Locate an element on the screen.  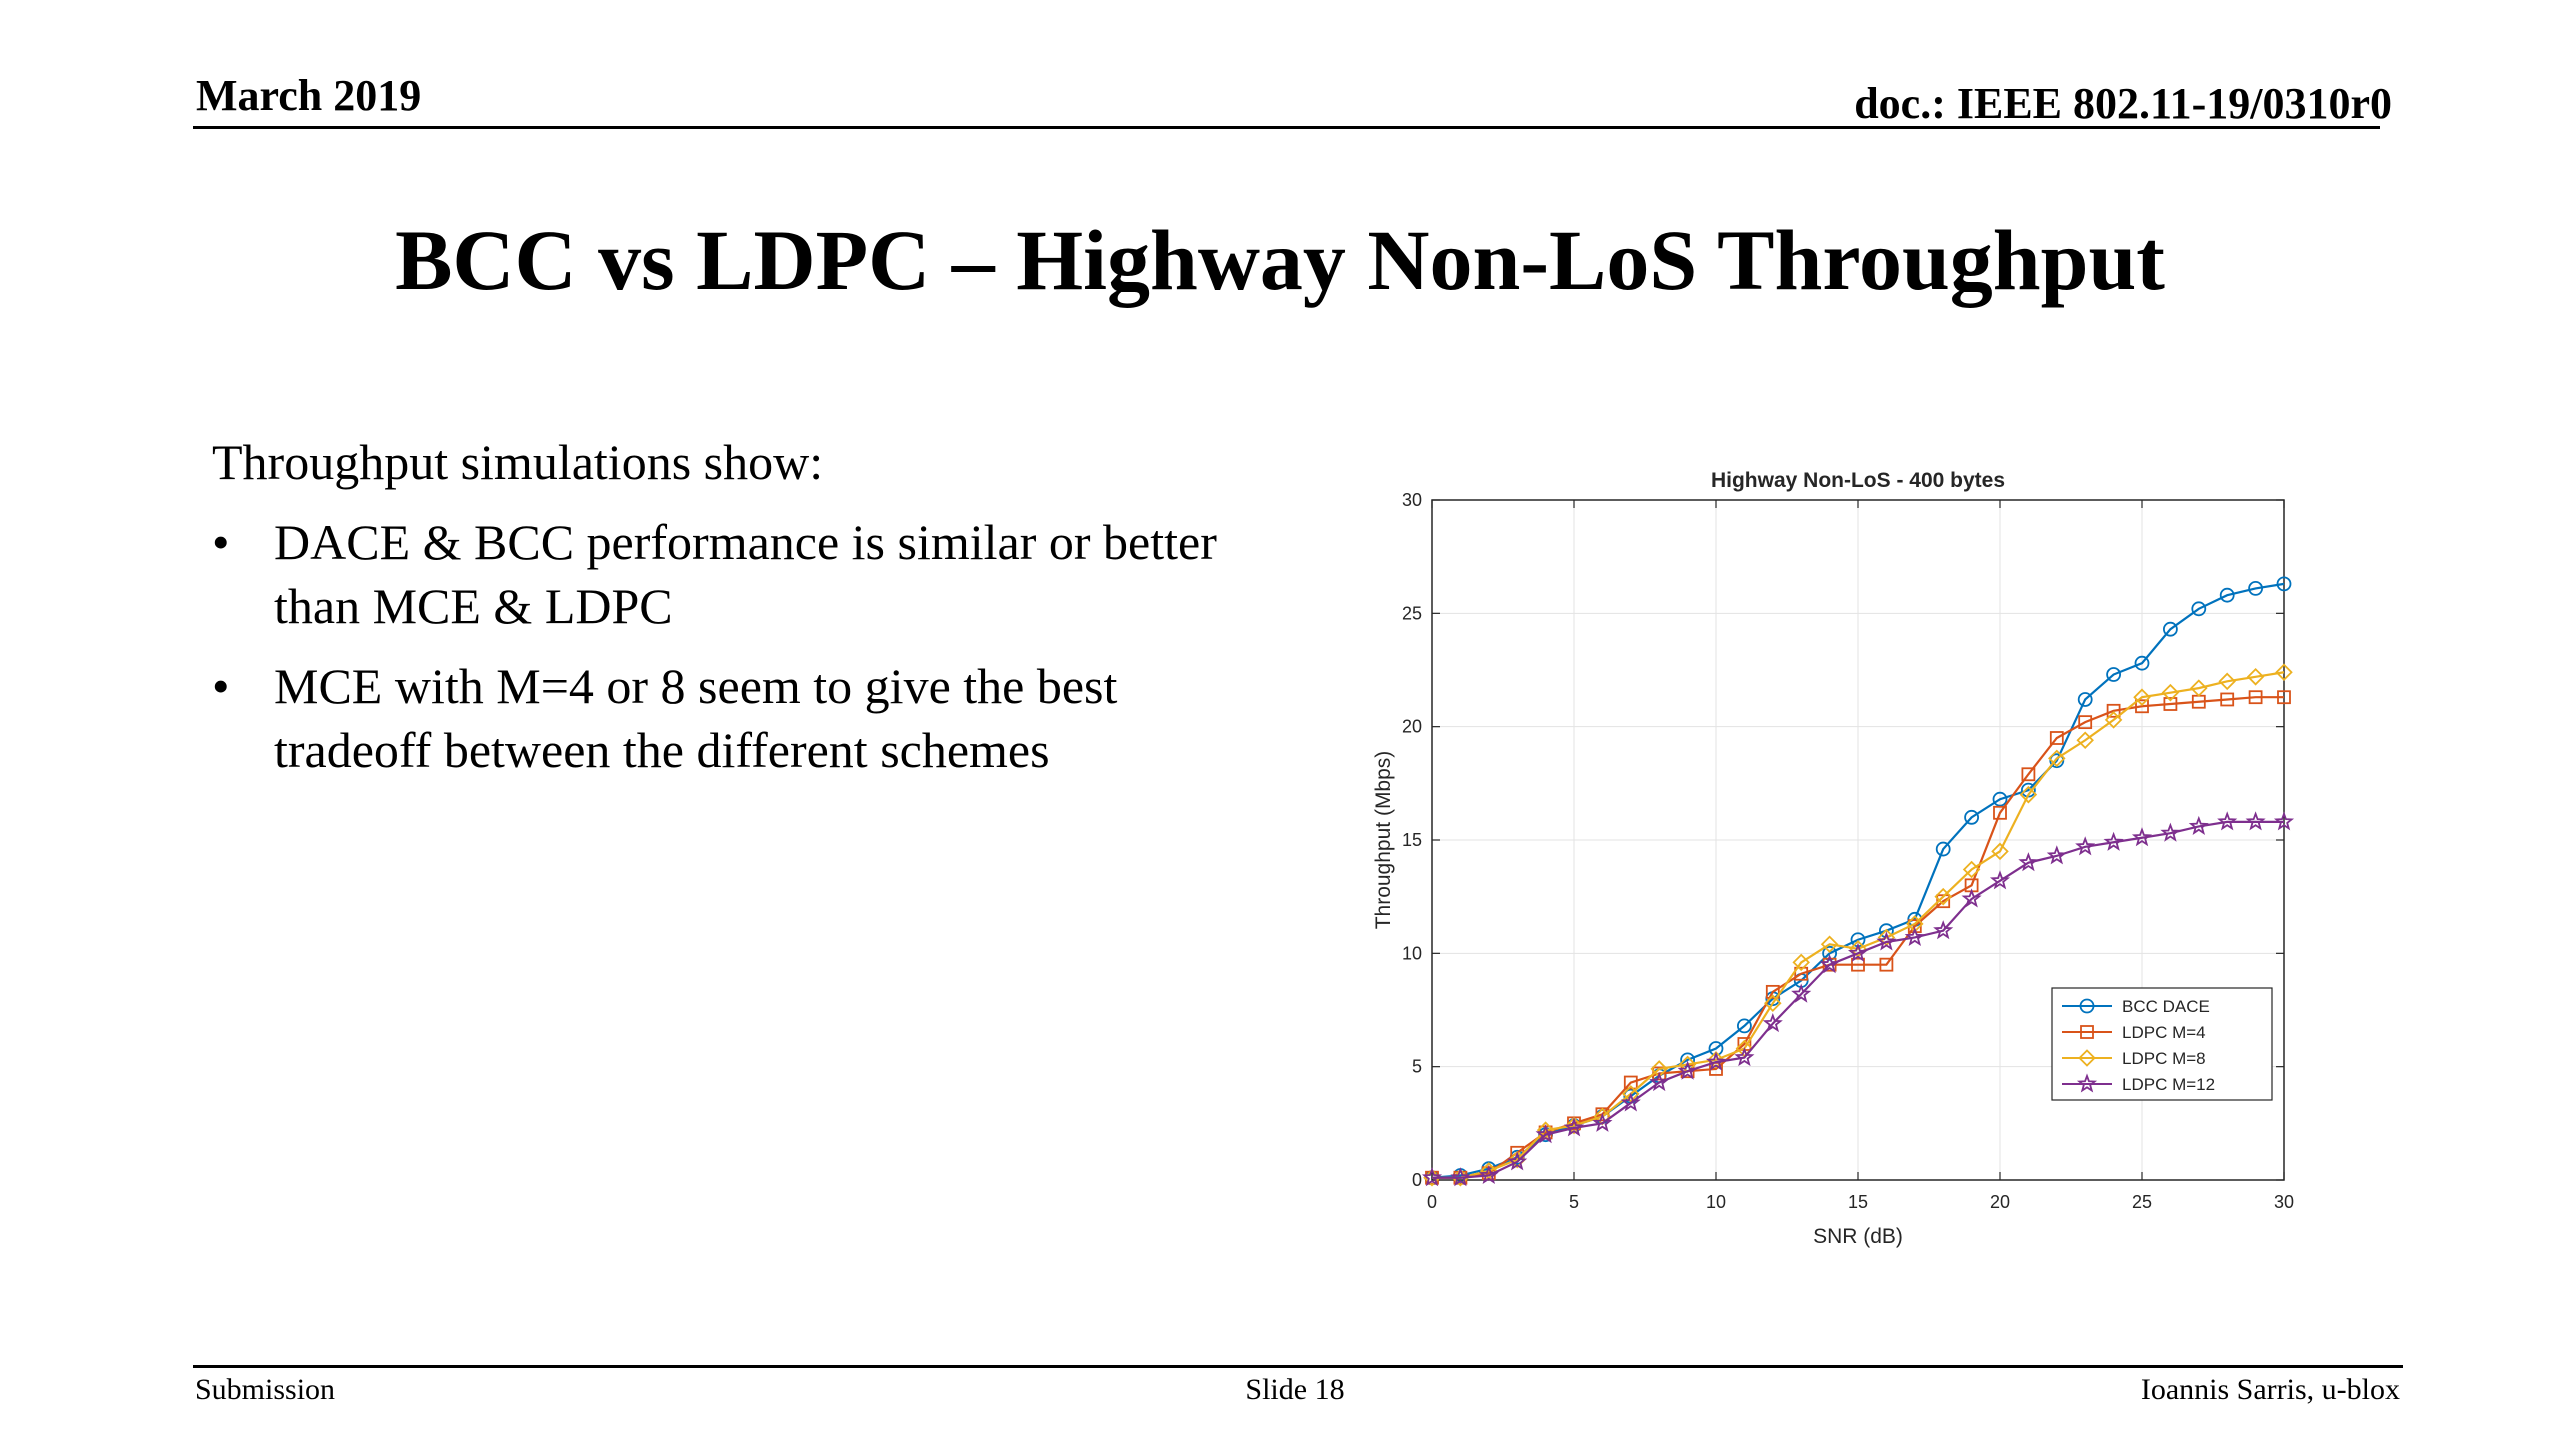
slide-title: BCC vs LDPC – Highway Non-LoS Throughput is located at coordinates (1280, 260).